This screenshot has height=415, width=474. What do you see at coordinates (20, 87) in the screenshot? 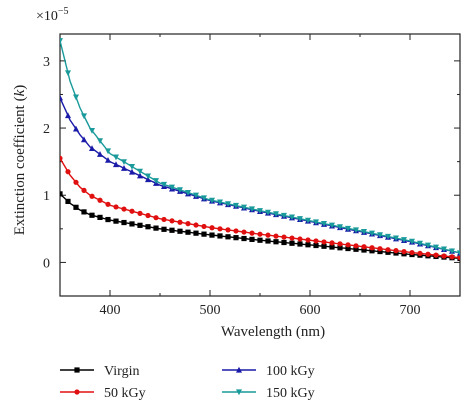
I see `y-axis-title-close: )` at bounding box center [20, 87].